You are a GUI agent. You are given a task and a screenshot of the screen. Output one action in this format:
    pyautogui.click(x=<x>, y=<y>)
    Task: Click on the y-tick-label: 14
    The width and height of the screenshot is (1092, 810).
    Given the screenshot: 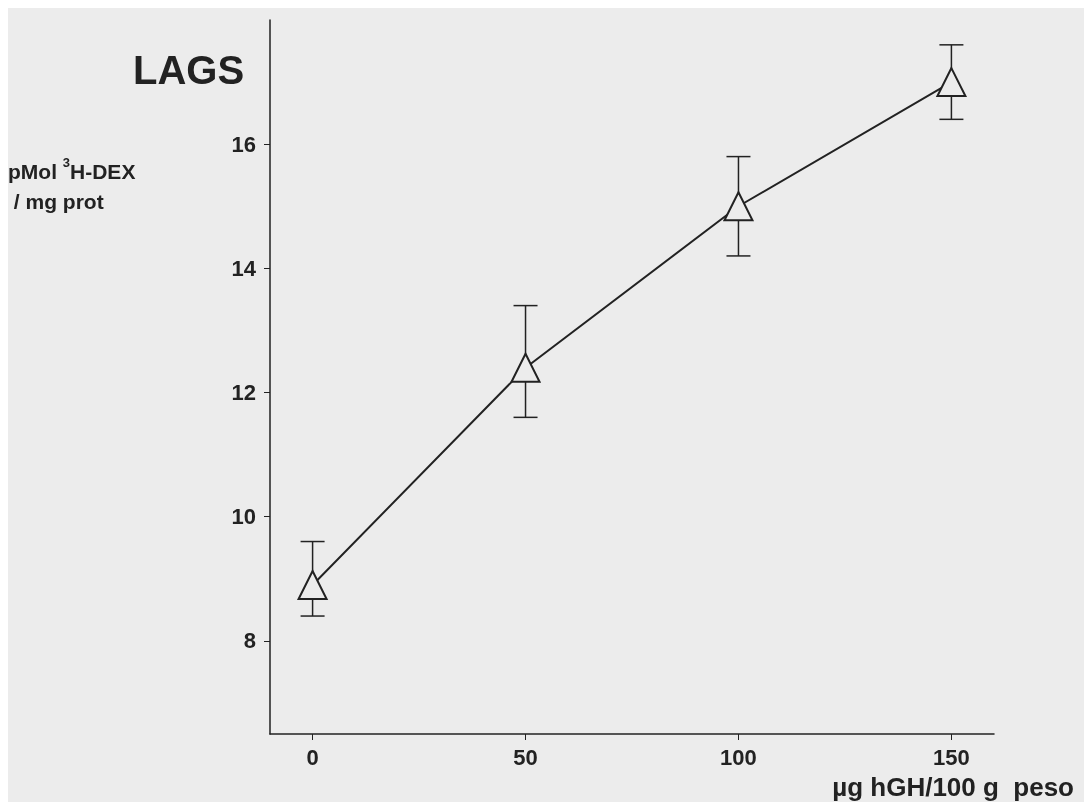 What is the action you would take?
    pyautogui.click(x=244, y=268)
    